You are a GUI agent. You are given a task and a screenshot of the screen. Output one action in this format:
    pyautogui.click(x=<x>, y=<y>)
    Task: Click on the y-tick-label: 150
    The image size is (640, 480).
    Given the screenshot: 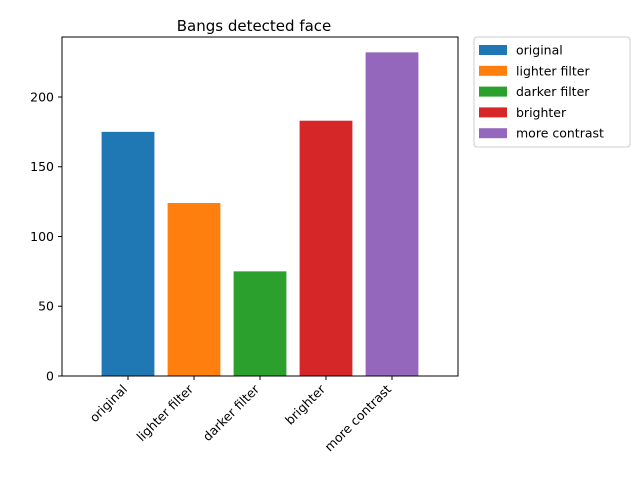 What is the action you would take?
    pyautogui.click(x=42, y=166)
    